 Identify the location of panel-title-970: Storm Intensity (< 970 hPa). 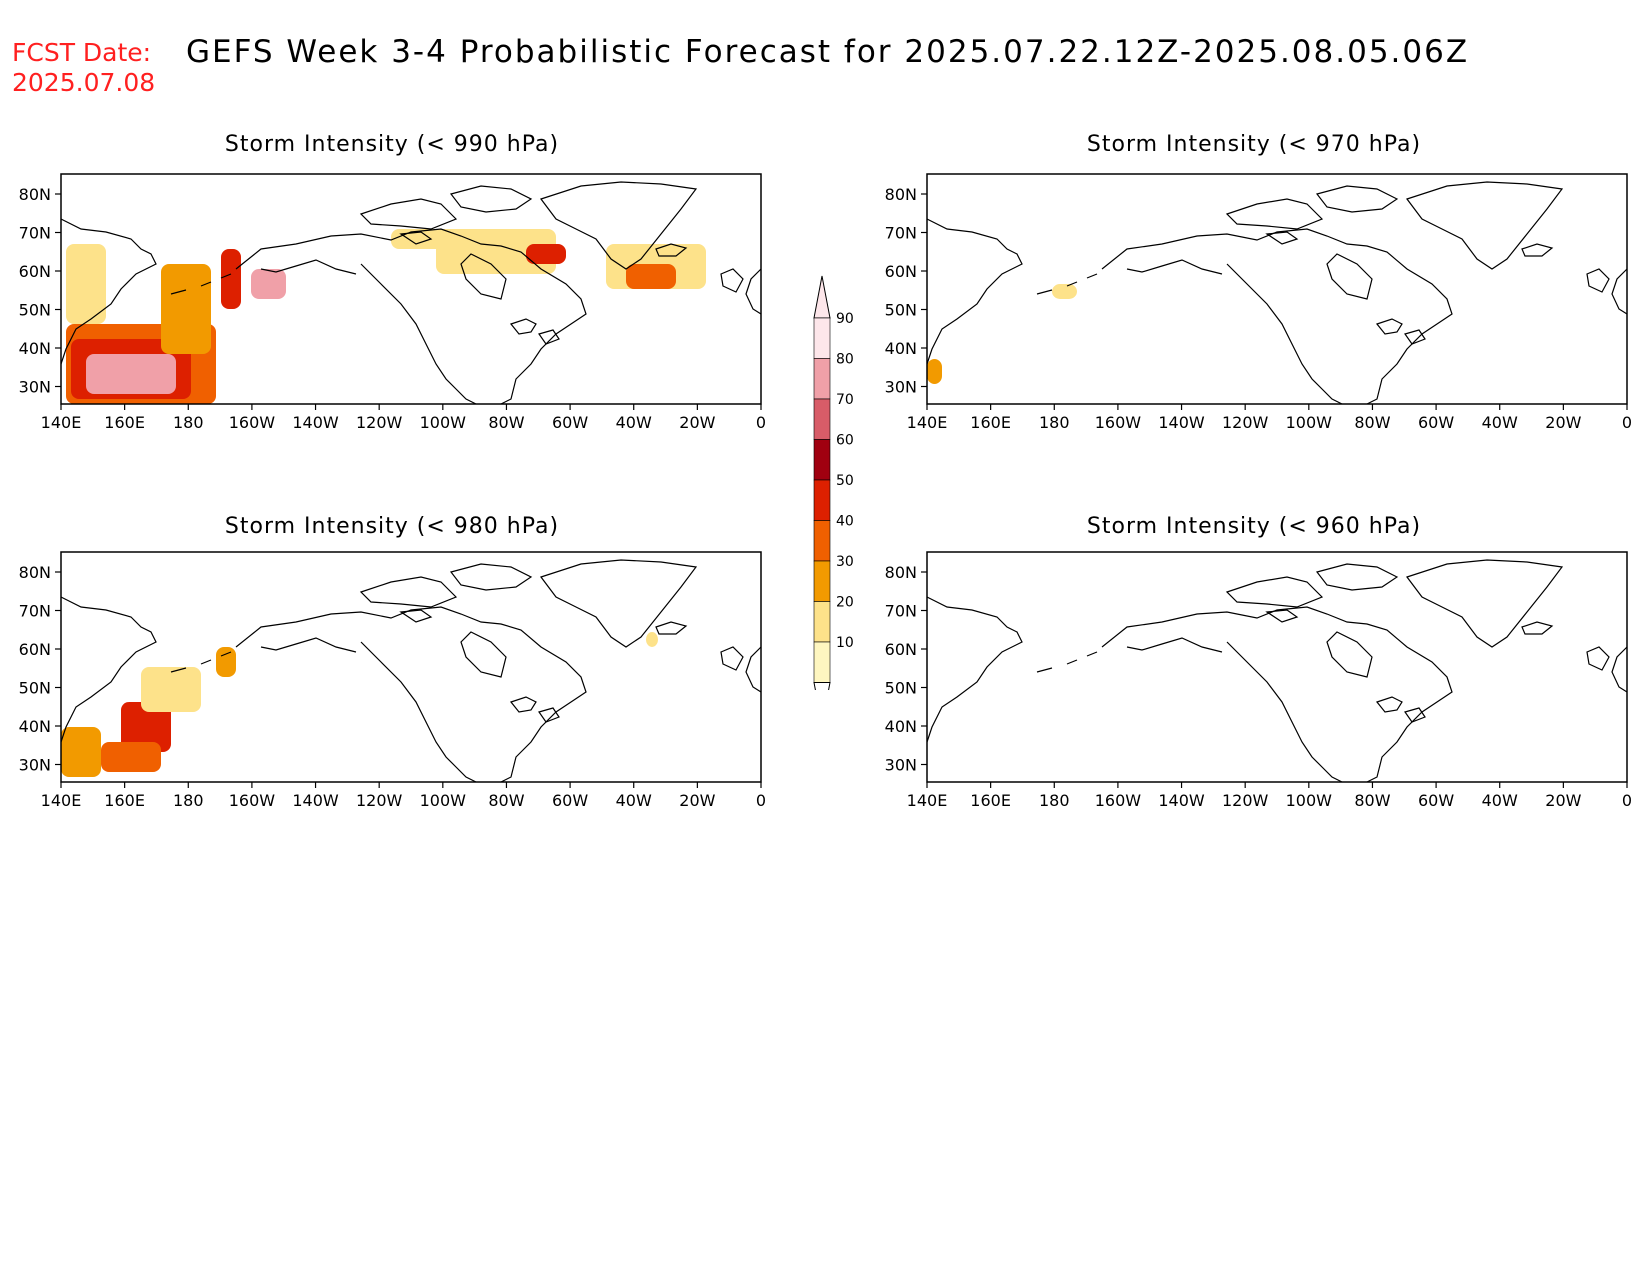
(1254, 144).